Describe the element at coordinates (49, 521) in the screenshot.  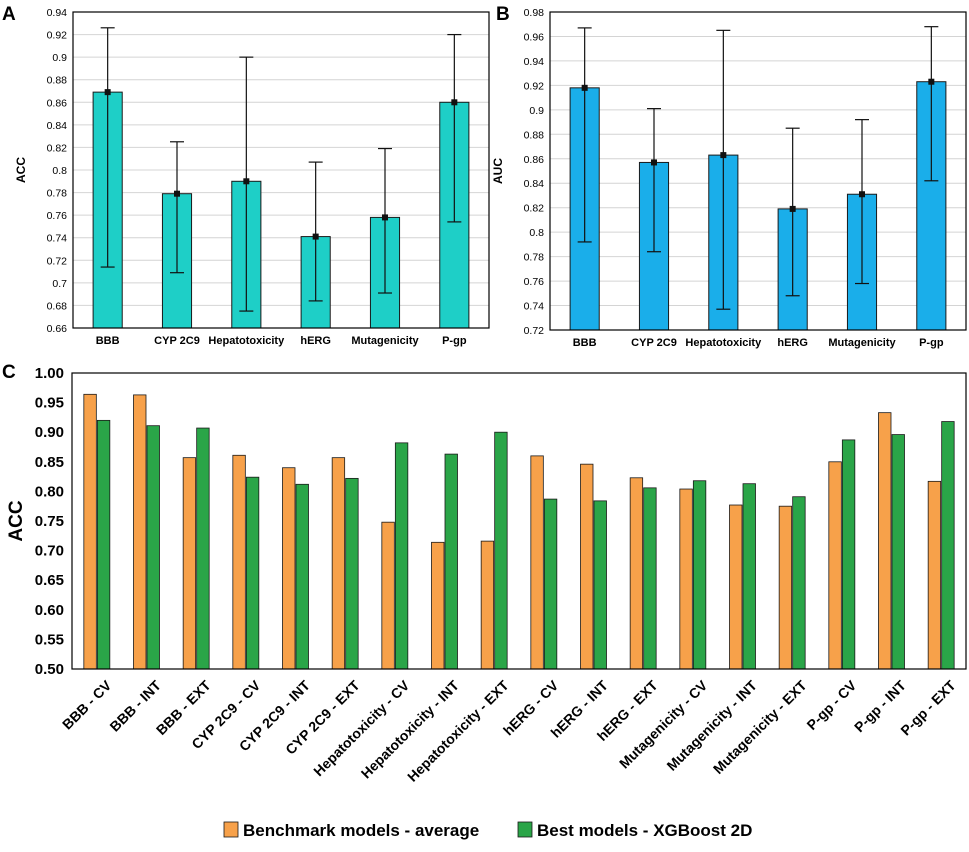
I see `panel-c-ytick-label: 0.75` at that location.